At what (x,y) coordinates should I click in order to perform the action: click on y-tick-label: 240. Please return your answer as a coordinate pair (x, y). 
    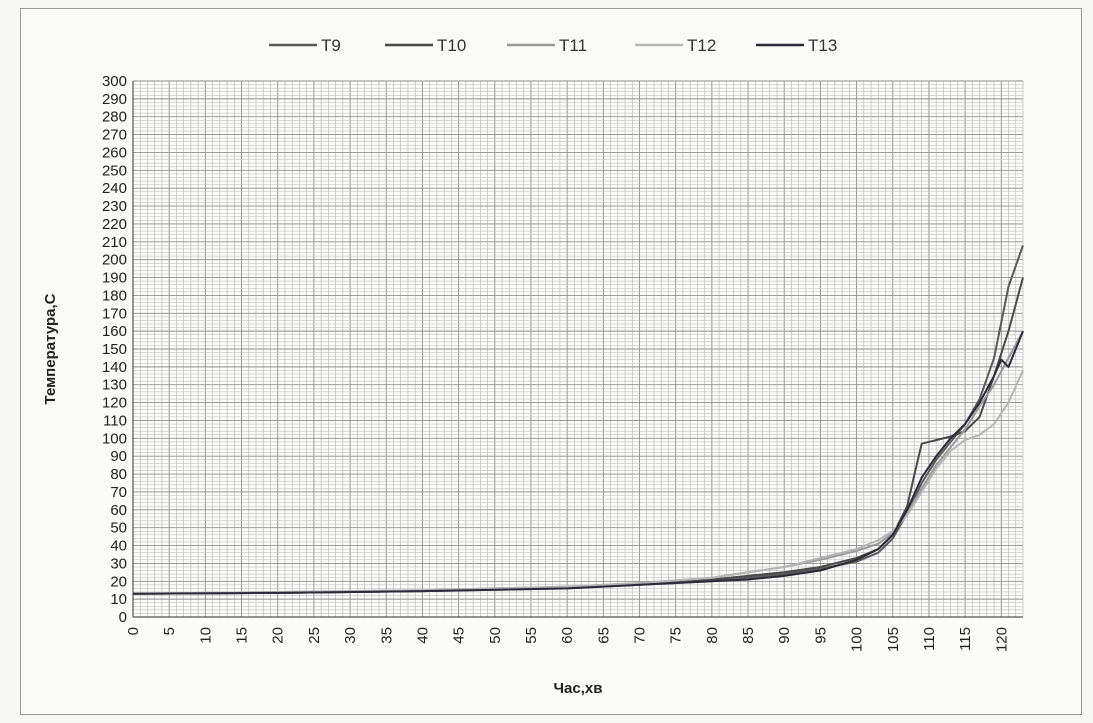
    Looking at the image, I should click on (114, 188).